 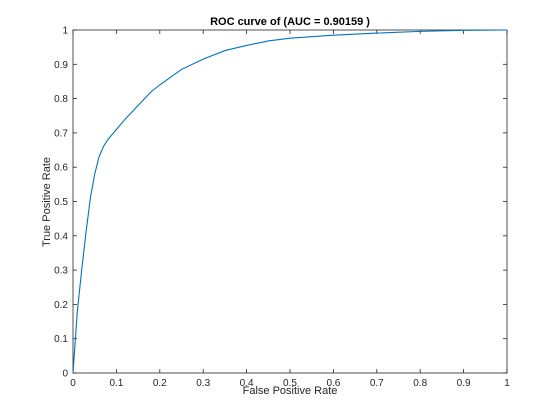 I want to click on y-tick-1: 0.1, so click(x=280, y=339).